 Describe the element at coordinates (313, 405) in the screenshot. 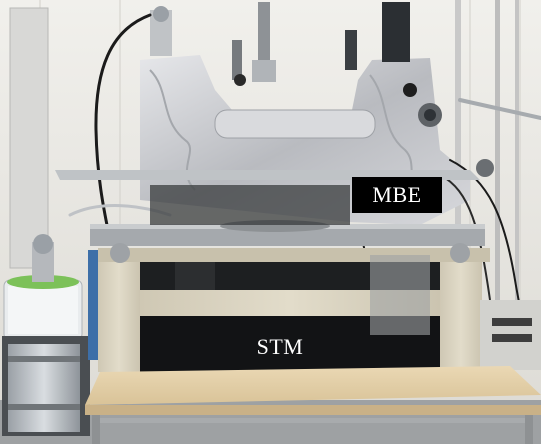

I see `wooden-table` at that location.